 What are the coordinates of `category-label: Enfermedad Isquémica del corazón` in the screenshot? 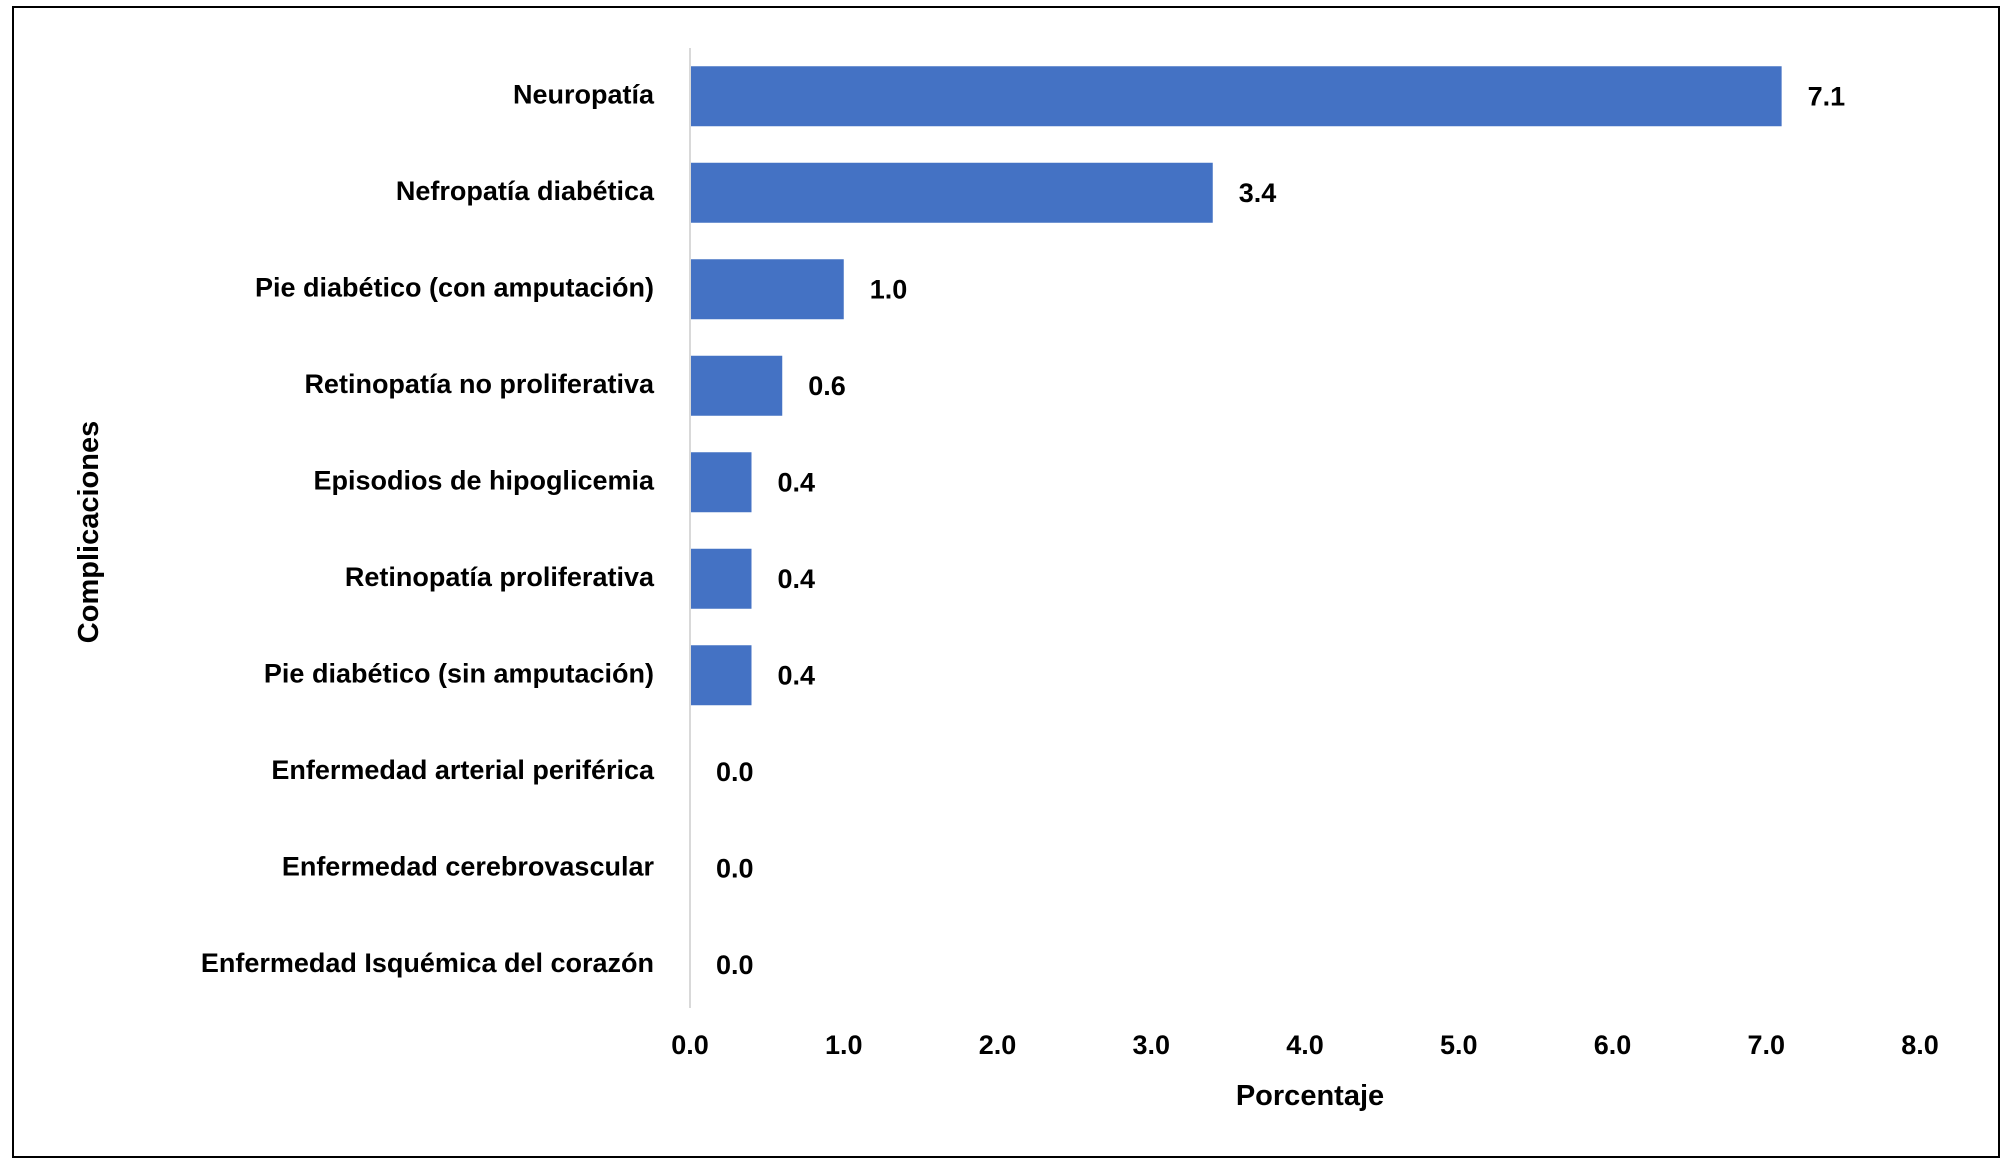 It's located at (427, 963).